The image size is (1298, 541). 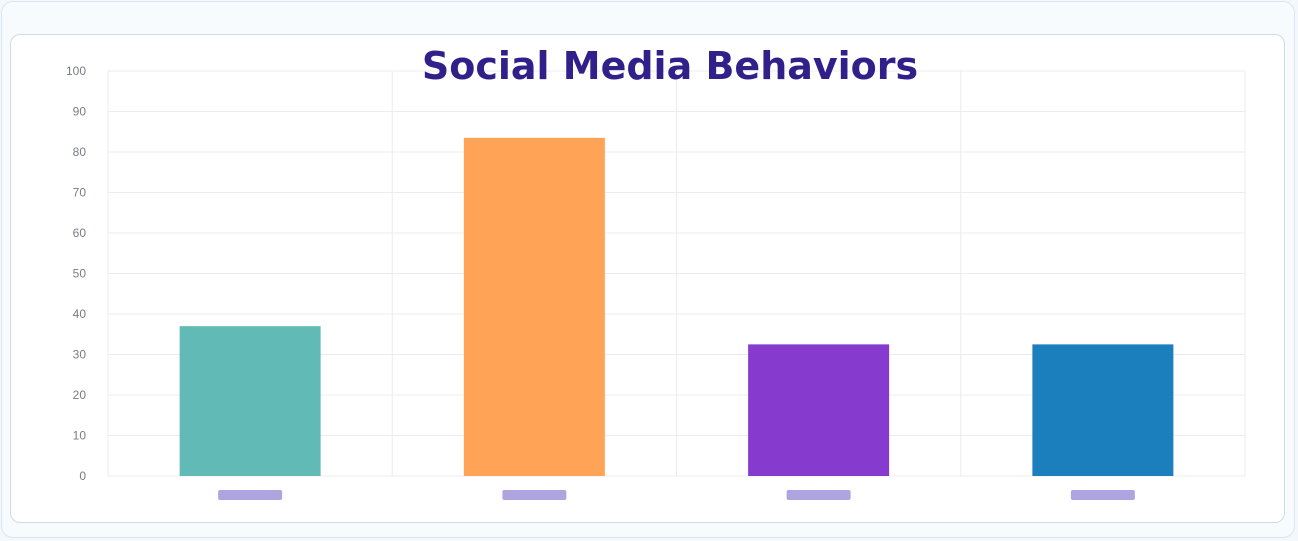 I want to click on y-tick-label: 30, so click(x=80, y=355).